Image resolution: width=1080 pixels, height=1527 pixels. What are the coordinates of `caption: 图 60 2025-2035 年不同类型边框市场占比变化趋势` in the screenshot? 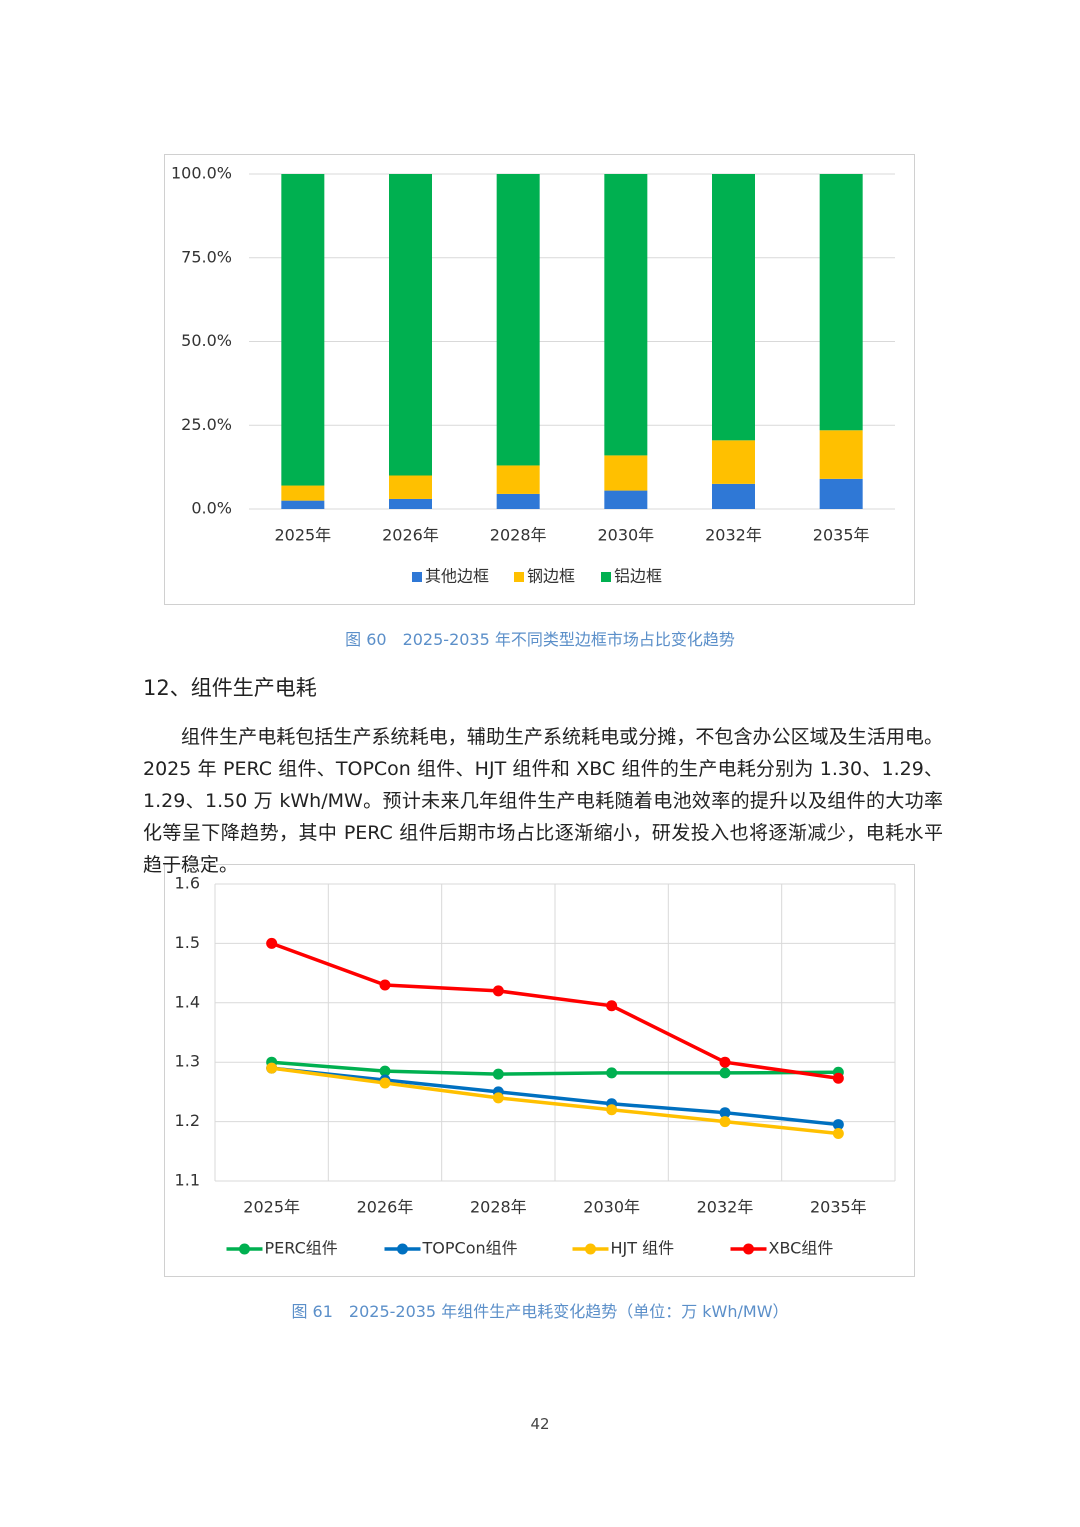 It's located at (540, 639).